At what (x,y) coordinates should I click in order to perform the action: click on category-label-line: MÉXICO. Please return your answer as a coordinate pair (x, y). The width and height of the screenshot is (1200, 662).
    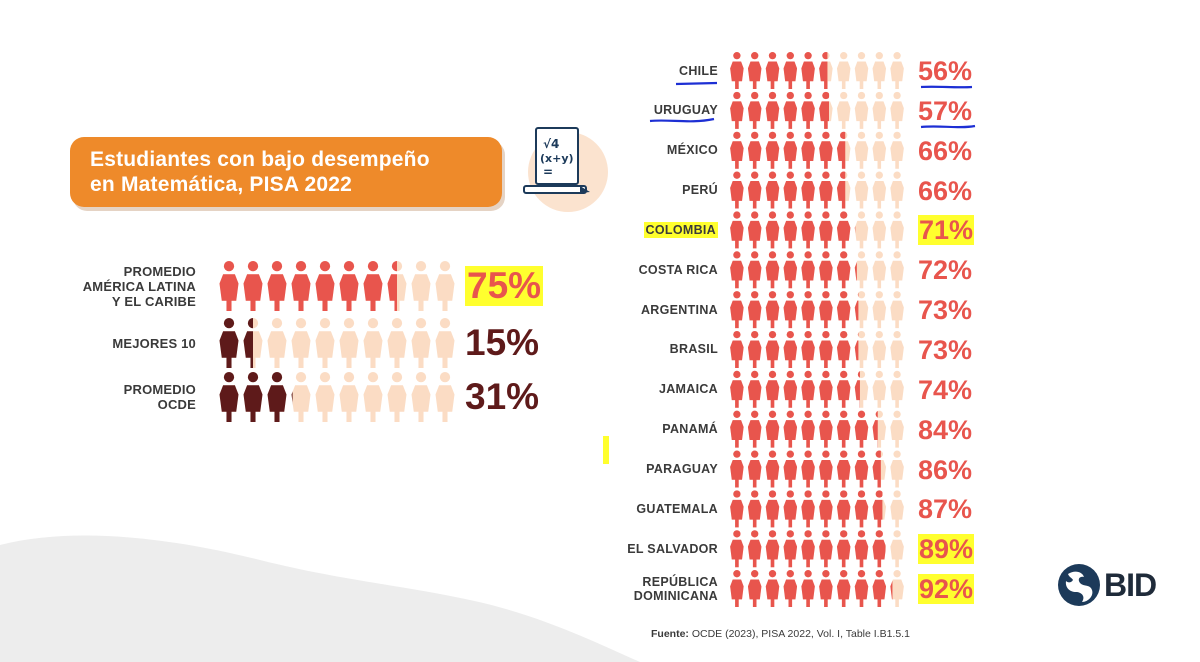
    Looking at the image, I should click on (692, 150).